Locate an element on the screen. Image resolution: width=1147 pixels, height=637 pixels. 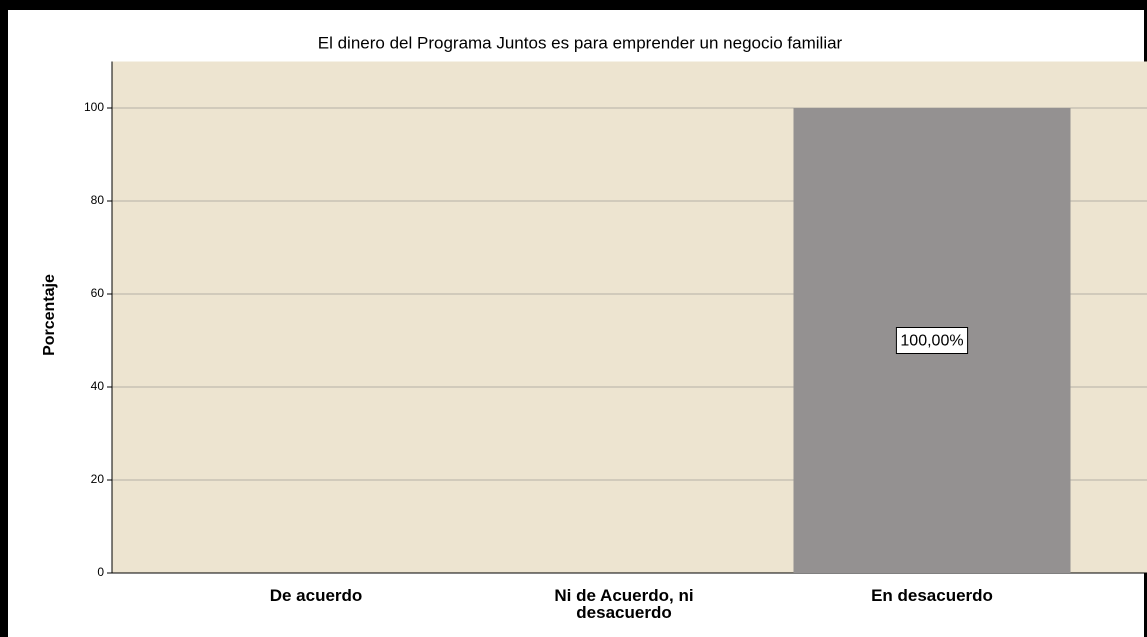
y-tick-label: 80 is located at coordinates (98, 200).